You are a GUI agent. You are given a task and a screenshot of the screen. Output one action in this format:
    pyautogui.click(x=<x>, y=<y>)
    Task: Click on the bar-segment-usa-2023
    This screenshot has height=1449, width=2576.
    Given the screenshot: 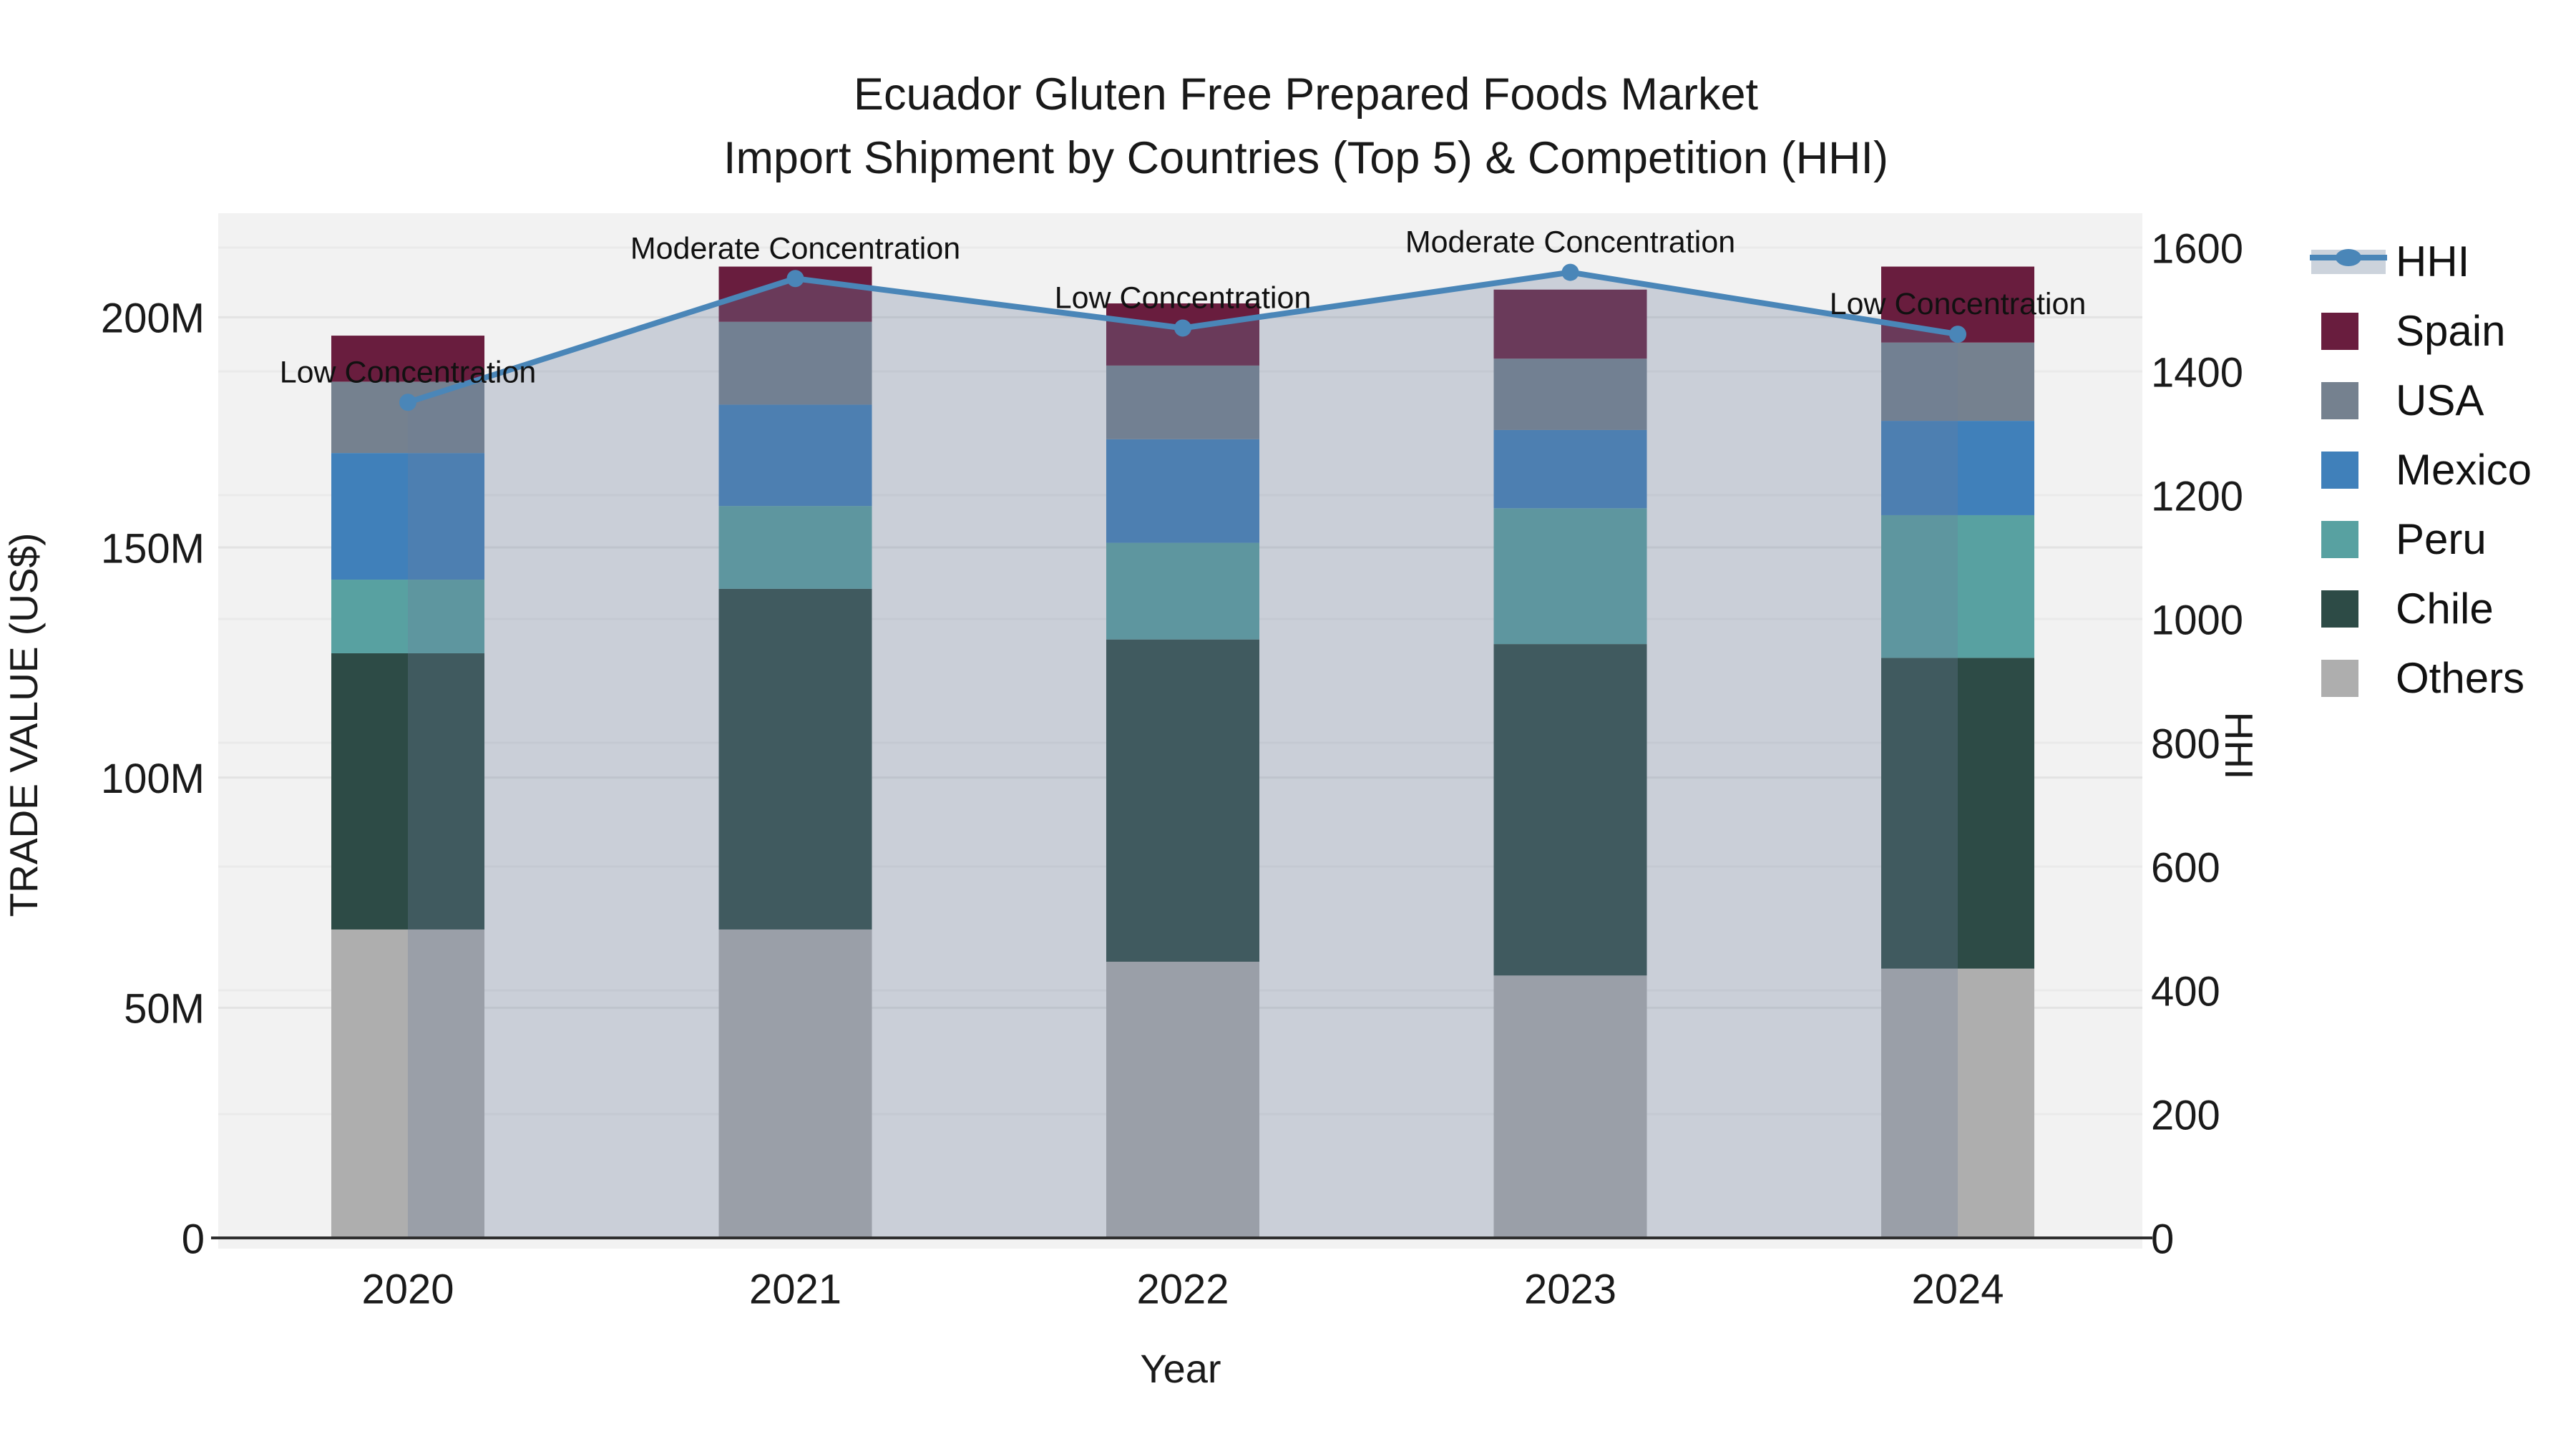 What is the action you would take?
    pyautogui.click(x=1570, y=394)
    